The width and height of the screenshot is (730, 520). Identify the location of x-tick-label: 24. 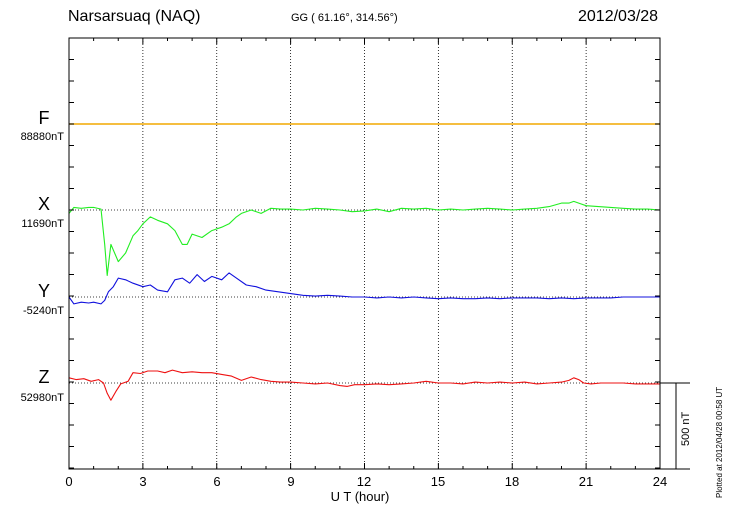
(660, 481).